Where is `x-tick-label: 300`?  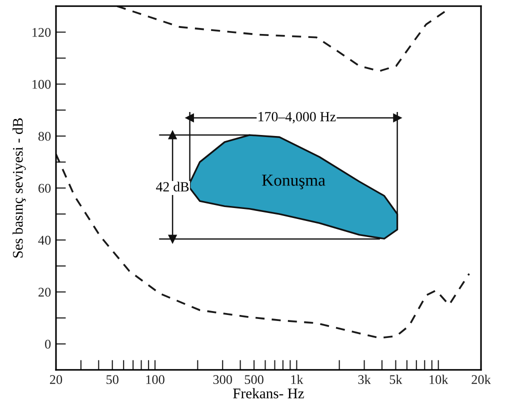
x-tick-label: 300 is located at coordinates (222, 379).